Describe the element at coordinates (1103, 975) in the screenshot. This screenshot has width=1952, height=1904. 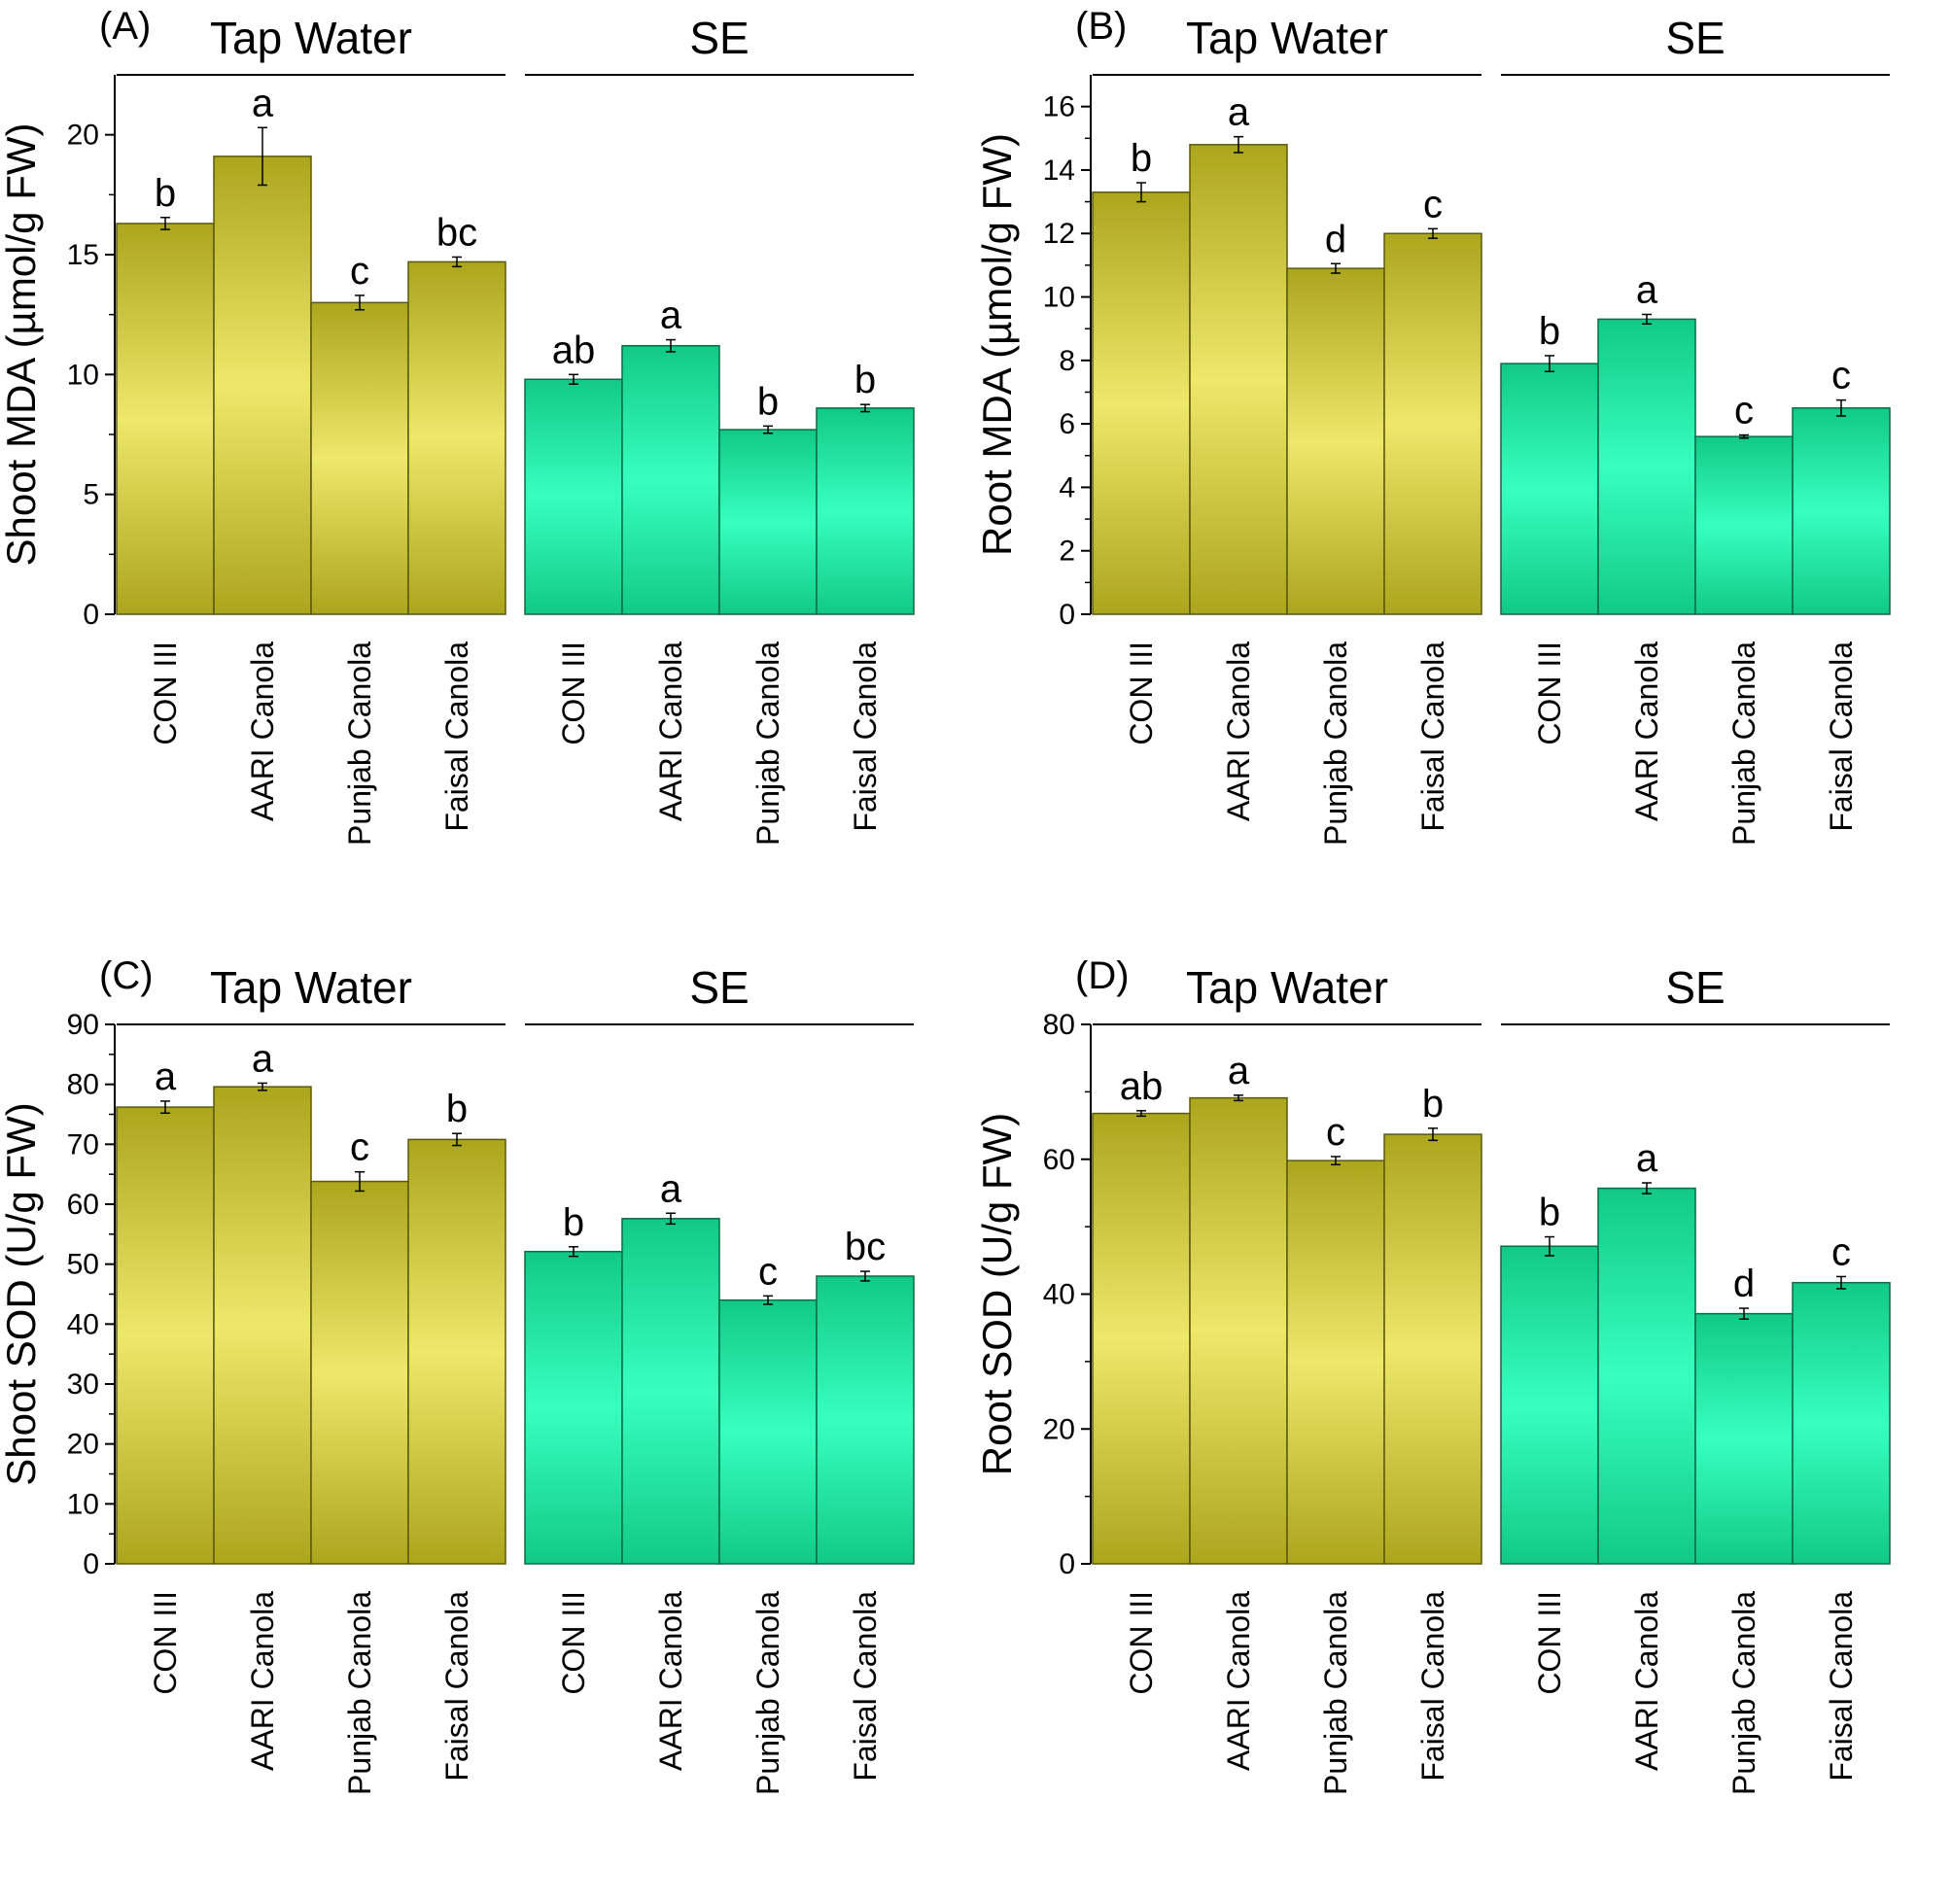
I see `panel-label: (D)` at that location.